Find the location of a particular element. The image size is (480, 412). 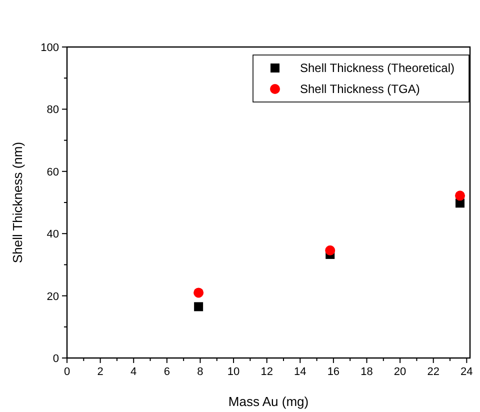

y-tick-label: 60 is located at coordinates (52, 172).